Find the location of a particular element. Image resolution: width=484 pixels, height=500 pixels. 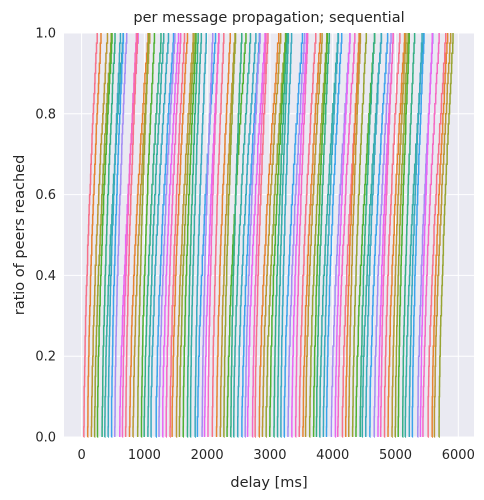

y-tick-label: 0.6 is located at coordinates (45, 195).